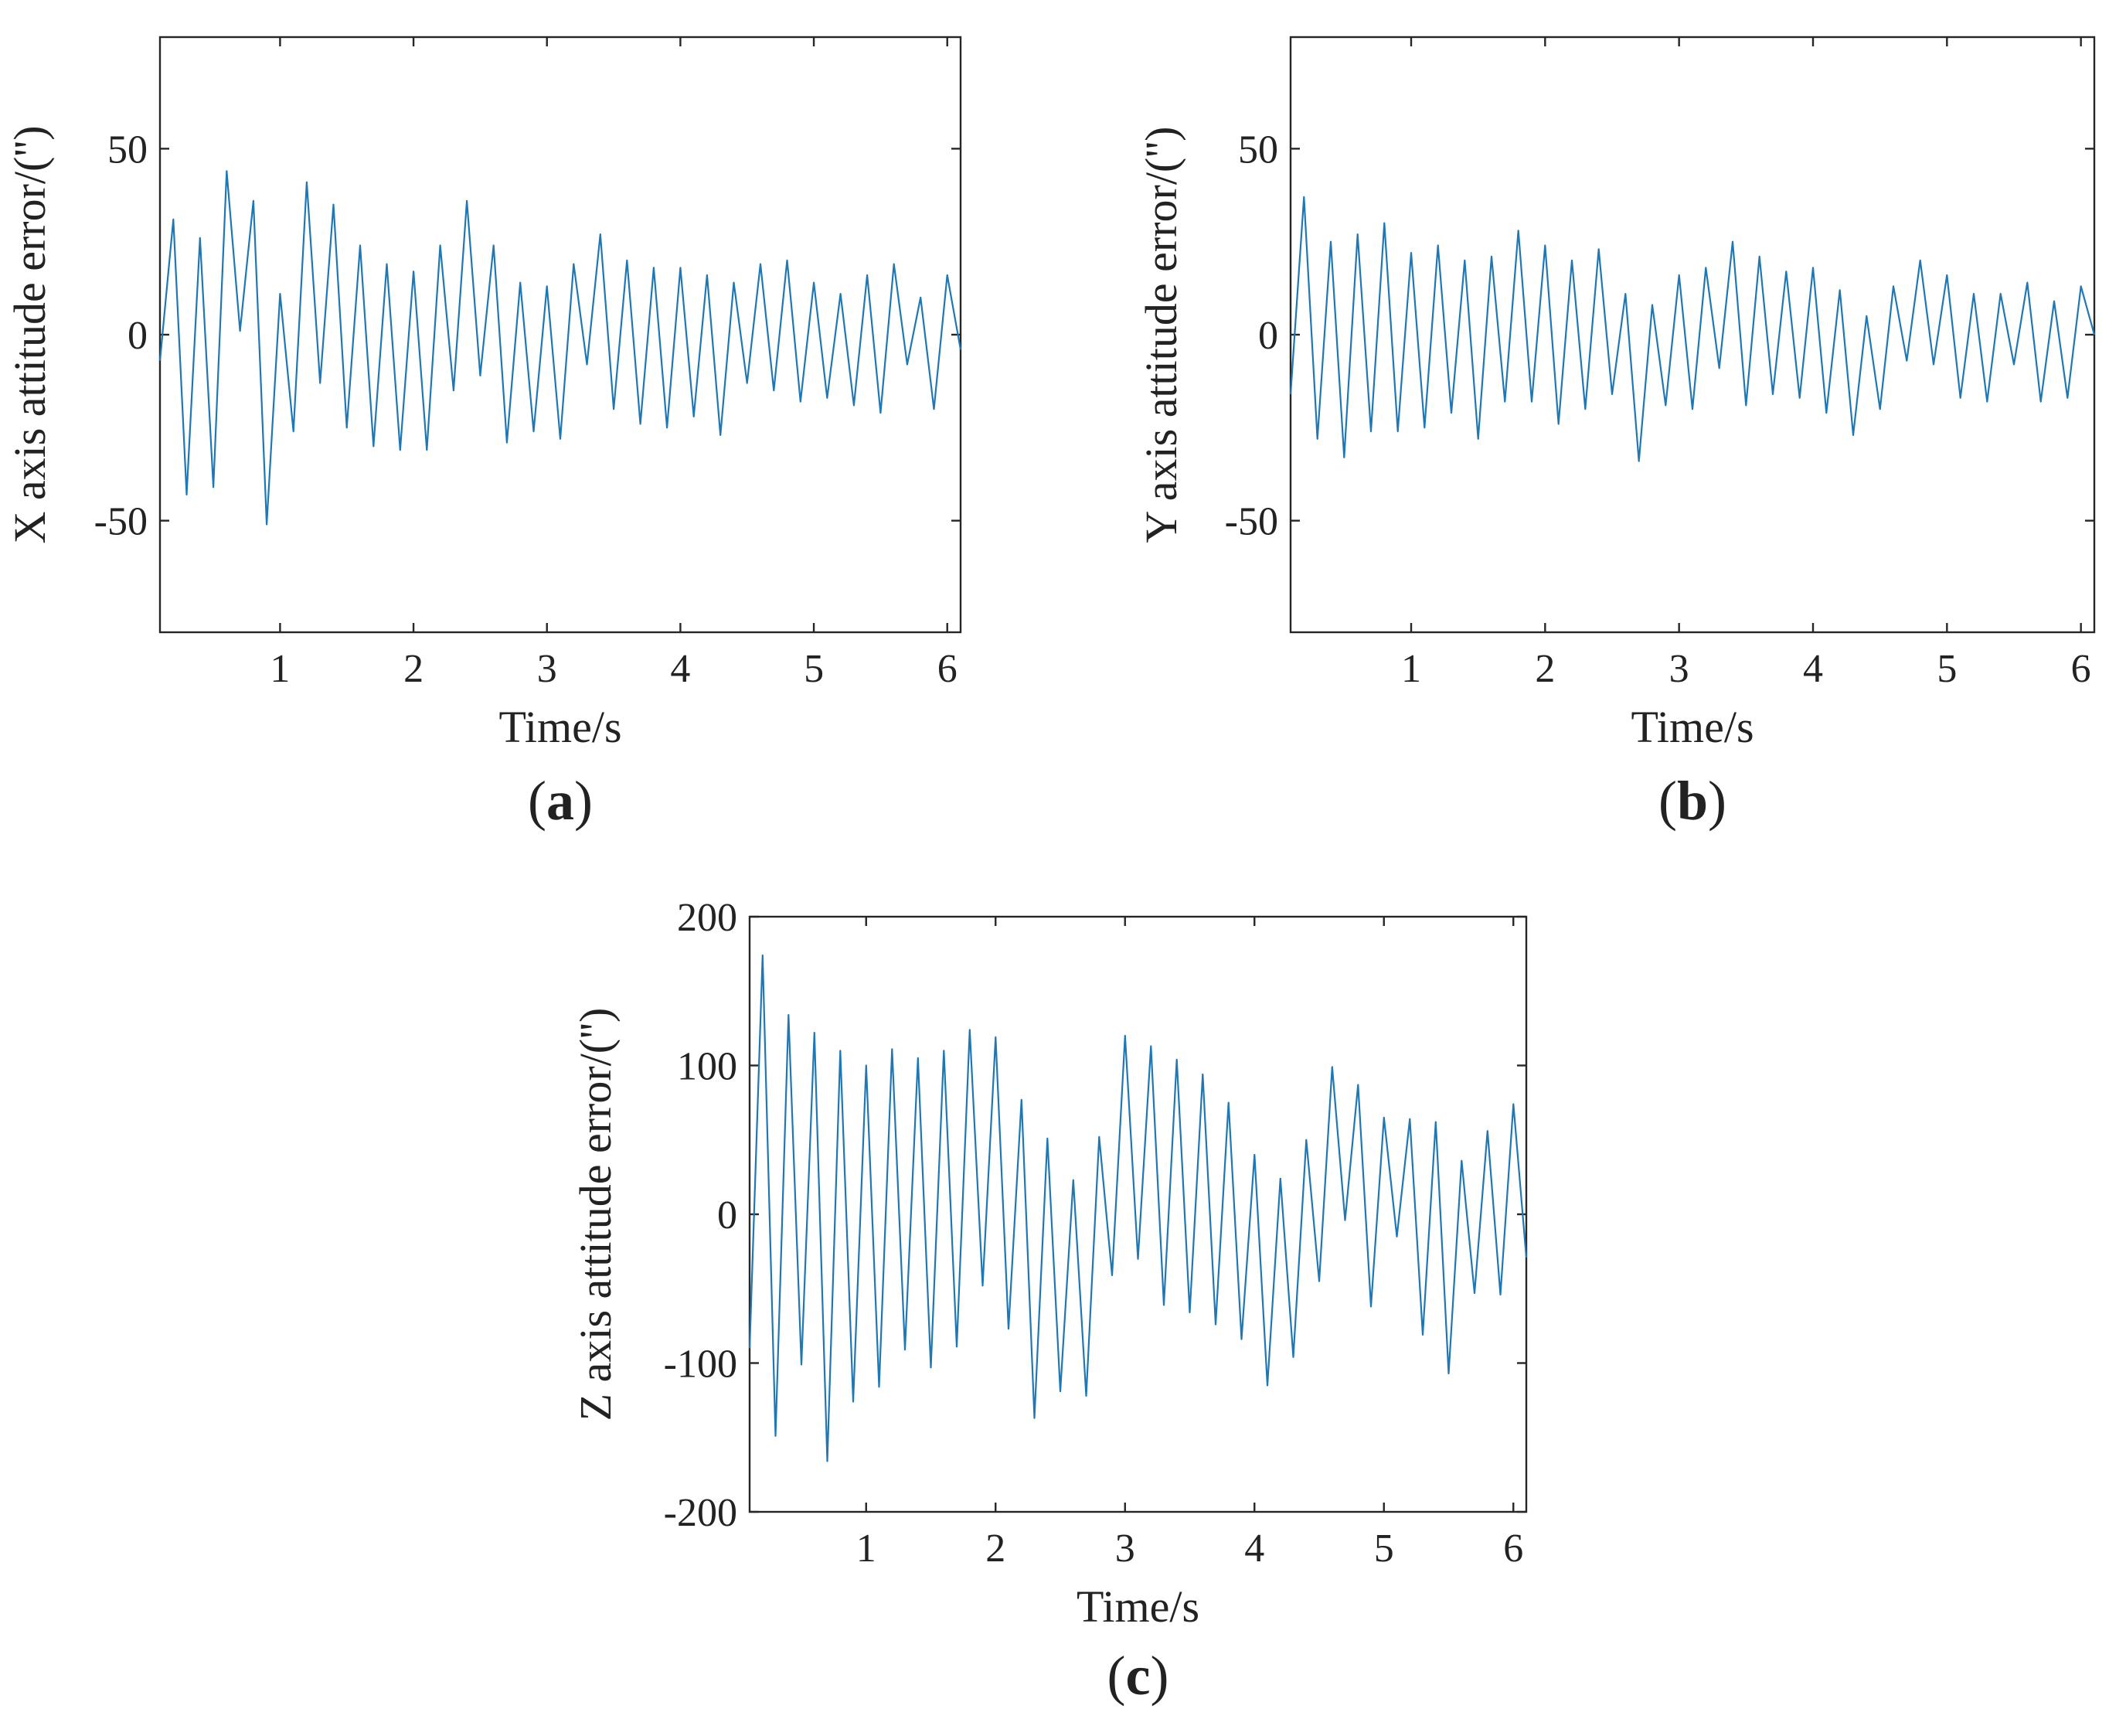 Image resolution: width=2109 pixels, height=1736 pixels. What do you see at coordinates (1138, 1208) in the screenshot?
I see `series-line-c` at bounding box center [1138, 1208].